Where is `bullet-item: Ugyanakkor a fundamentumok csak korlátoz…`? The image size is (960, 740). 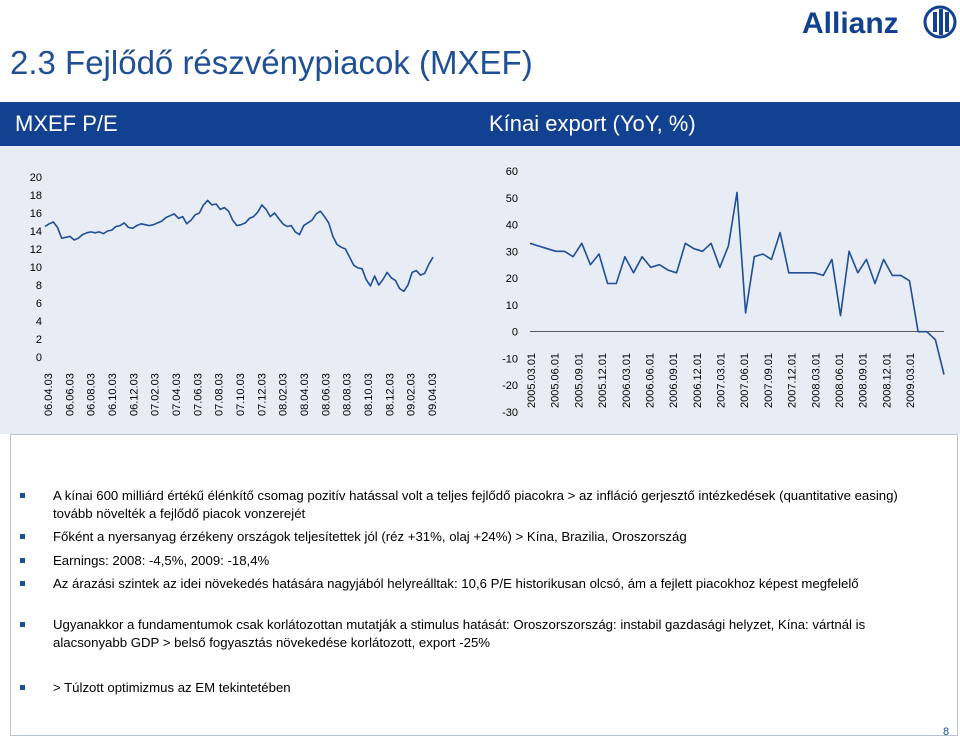 bullet-item: Ugyanakkor a fundamentumok csak korlátoz… is located at coordinates (466, 634).